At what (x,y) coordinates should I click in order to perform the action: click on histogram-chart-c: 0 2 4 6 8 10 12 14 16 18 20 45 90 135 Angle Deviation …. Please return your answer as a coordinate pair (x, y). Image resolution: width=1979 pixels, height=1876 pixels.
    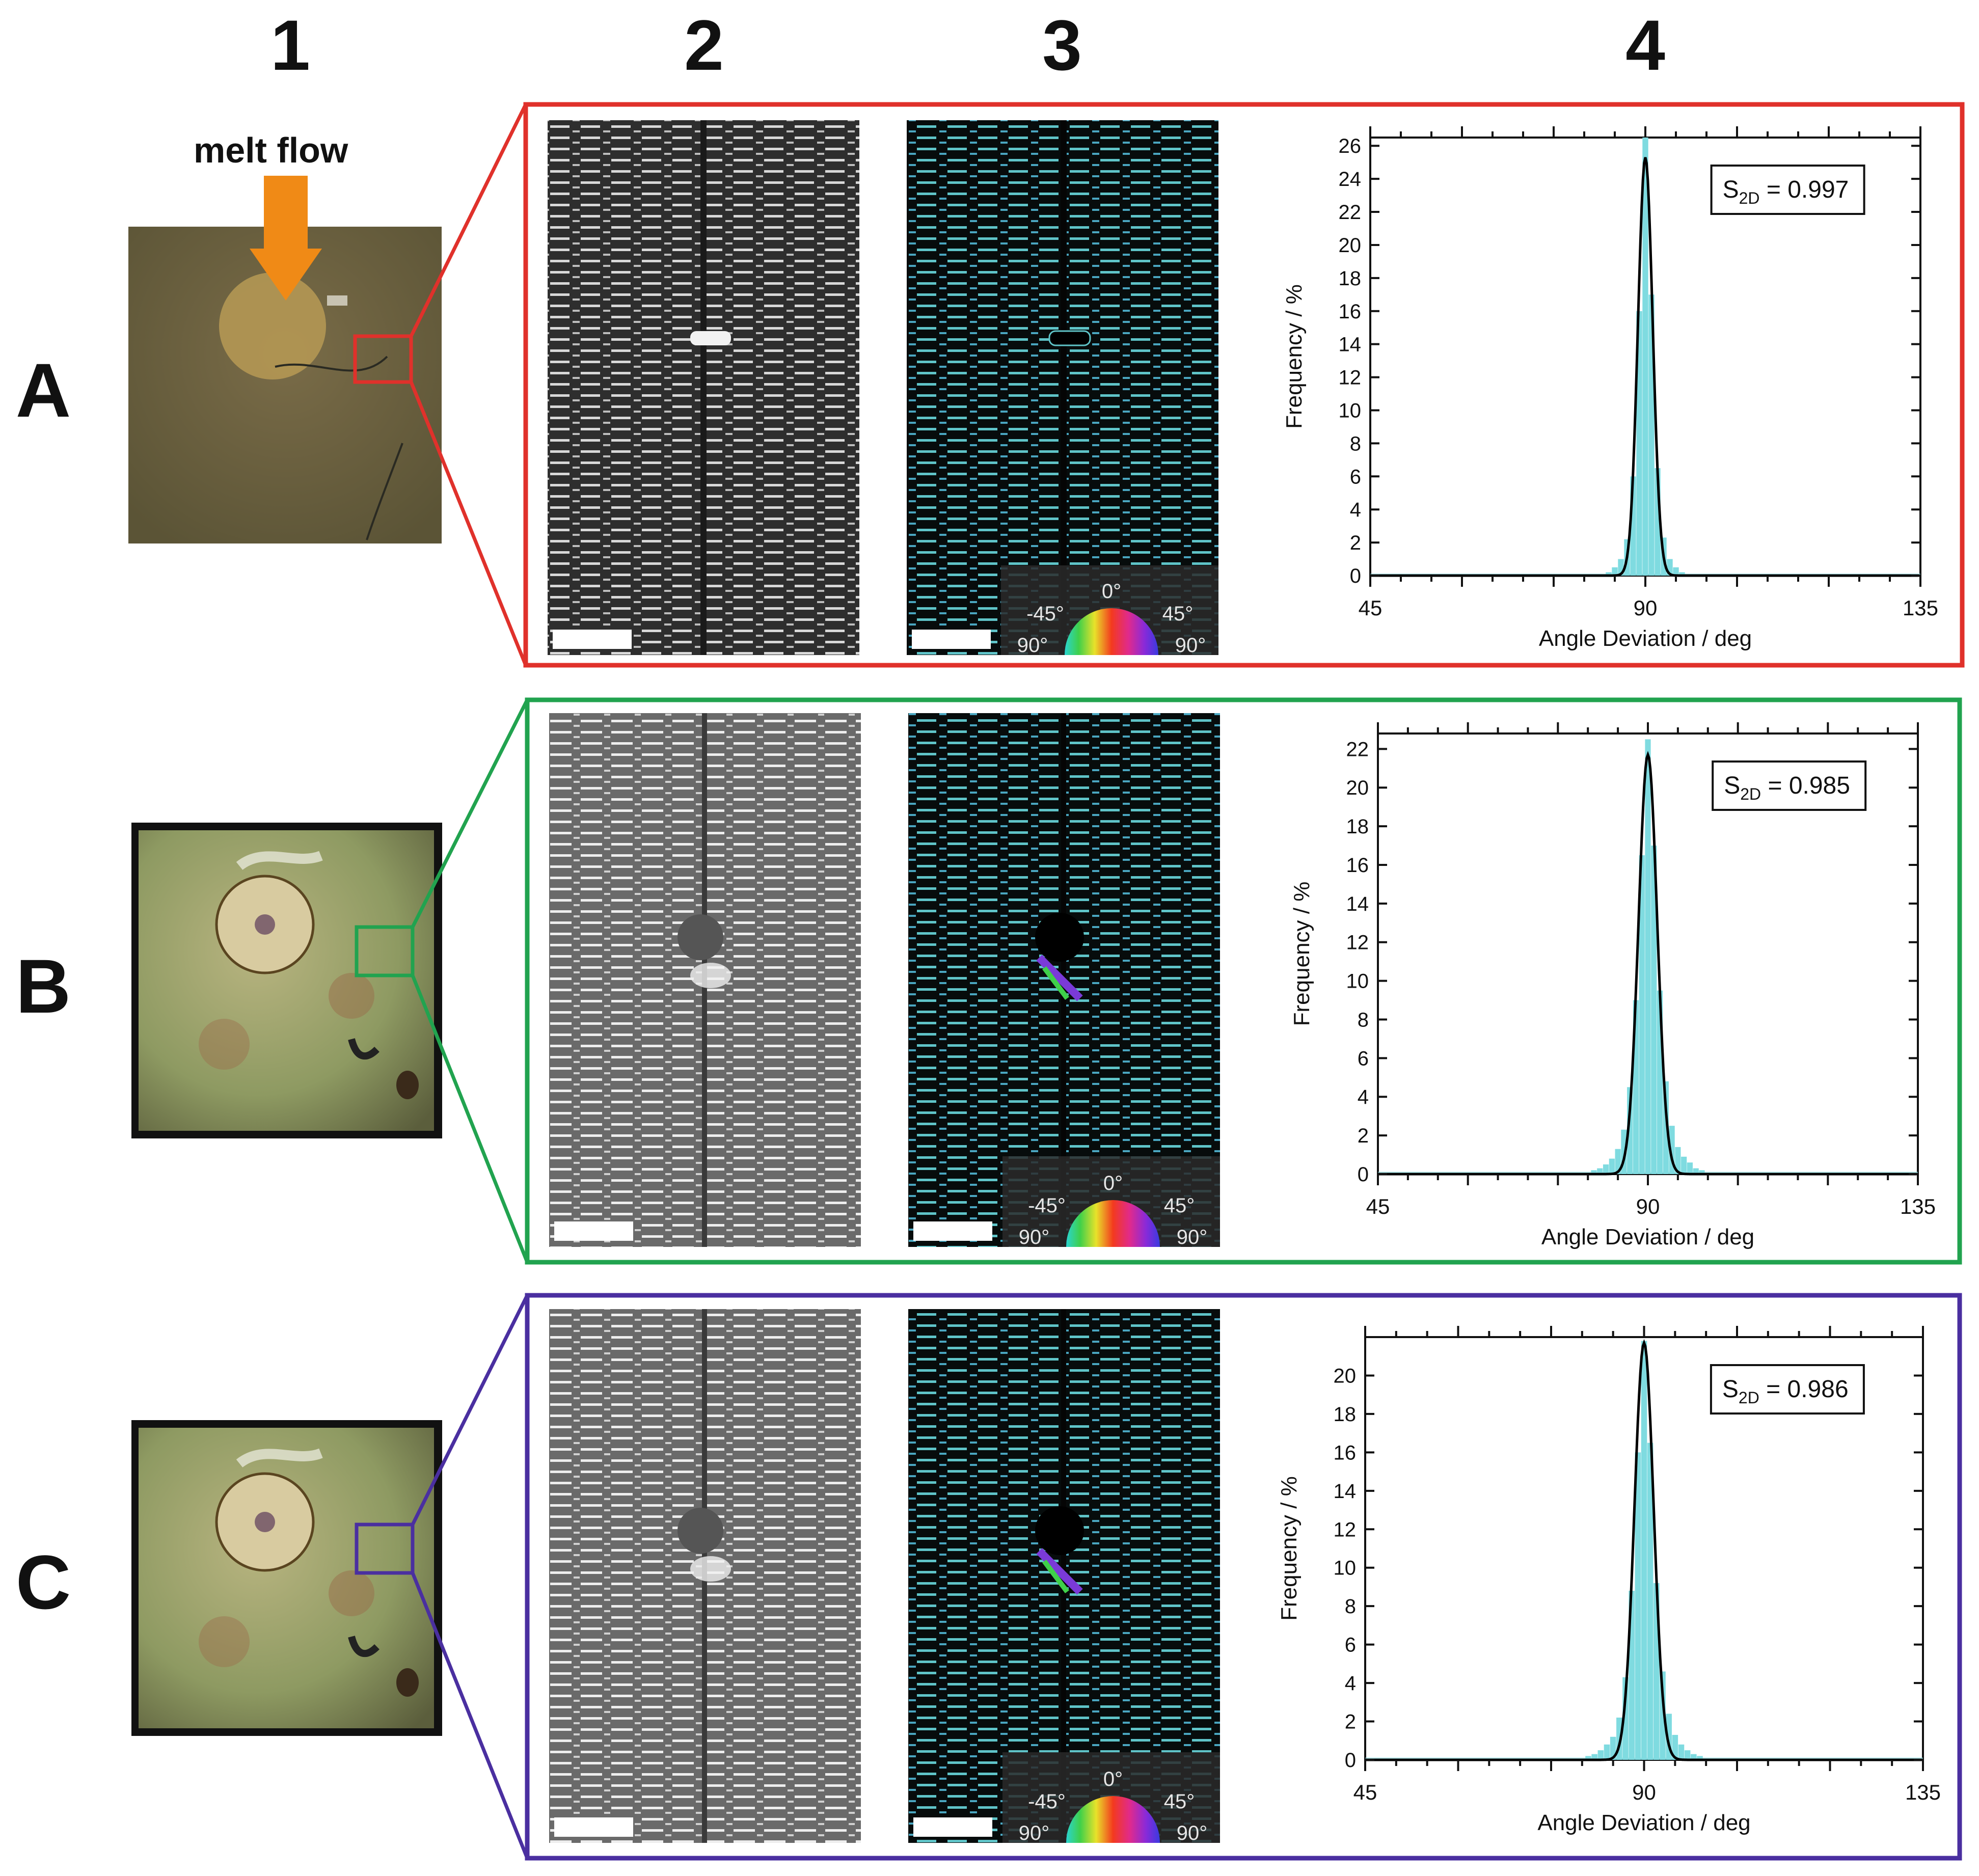
    Looking at the image, I should click on (1609, 1581).